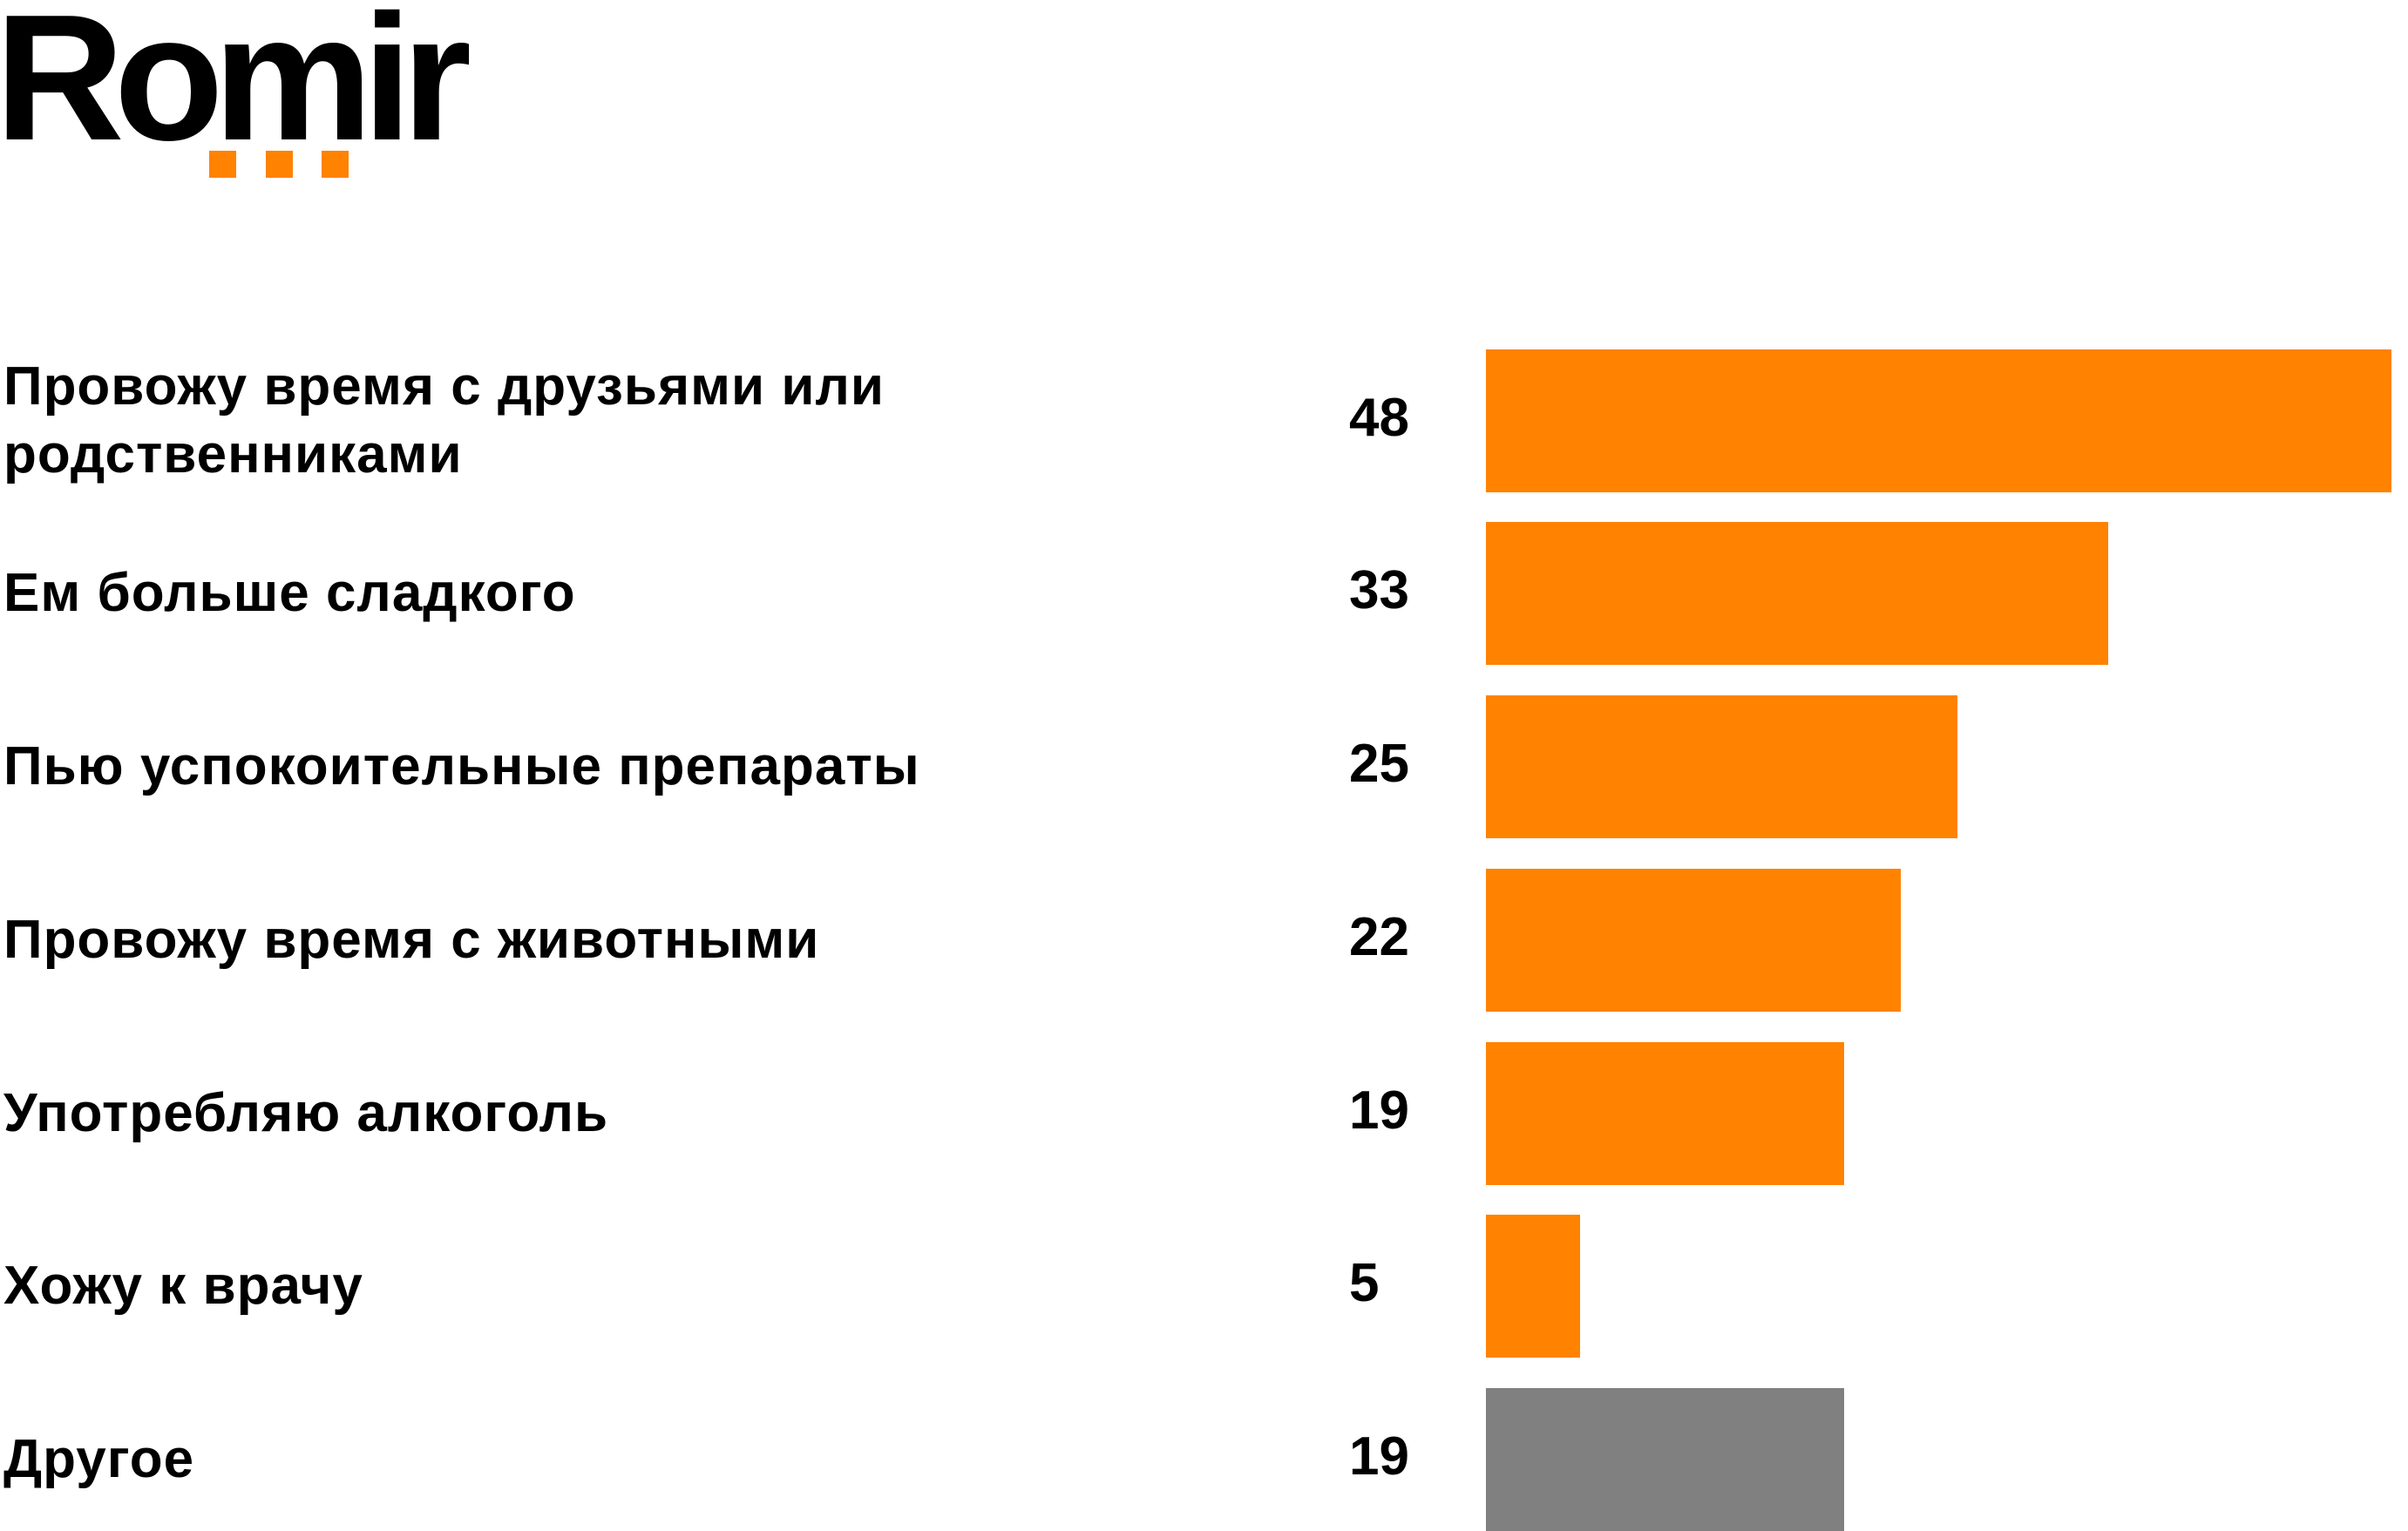  I want to click on chart-row: Другое 19, so click(1204, 1459).